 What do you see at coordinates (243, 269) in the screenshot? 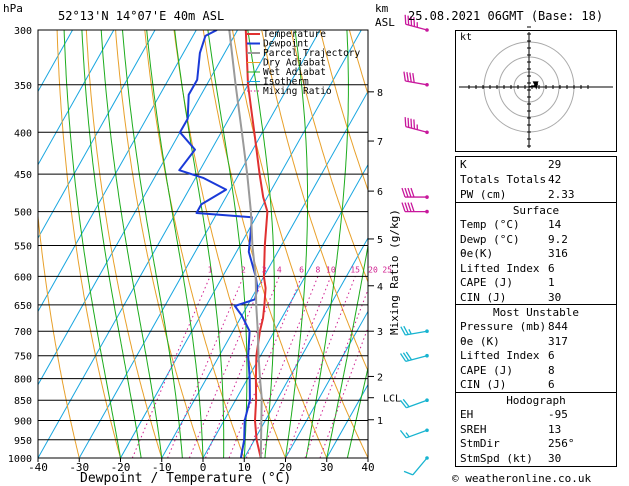
I see `mixing-ratio-tick-label: 2` at bounding box center [243, 269].